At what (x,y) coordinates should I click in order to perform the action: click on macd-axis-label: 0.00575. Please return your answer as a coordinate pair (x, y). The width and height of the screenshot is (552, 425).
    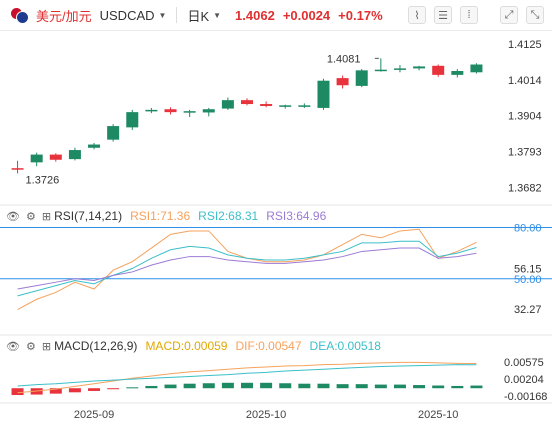
    Looking at the image, I should click on (524, 363).